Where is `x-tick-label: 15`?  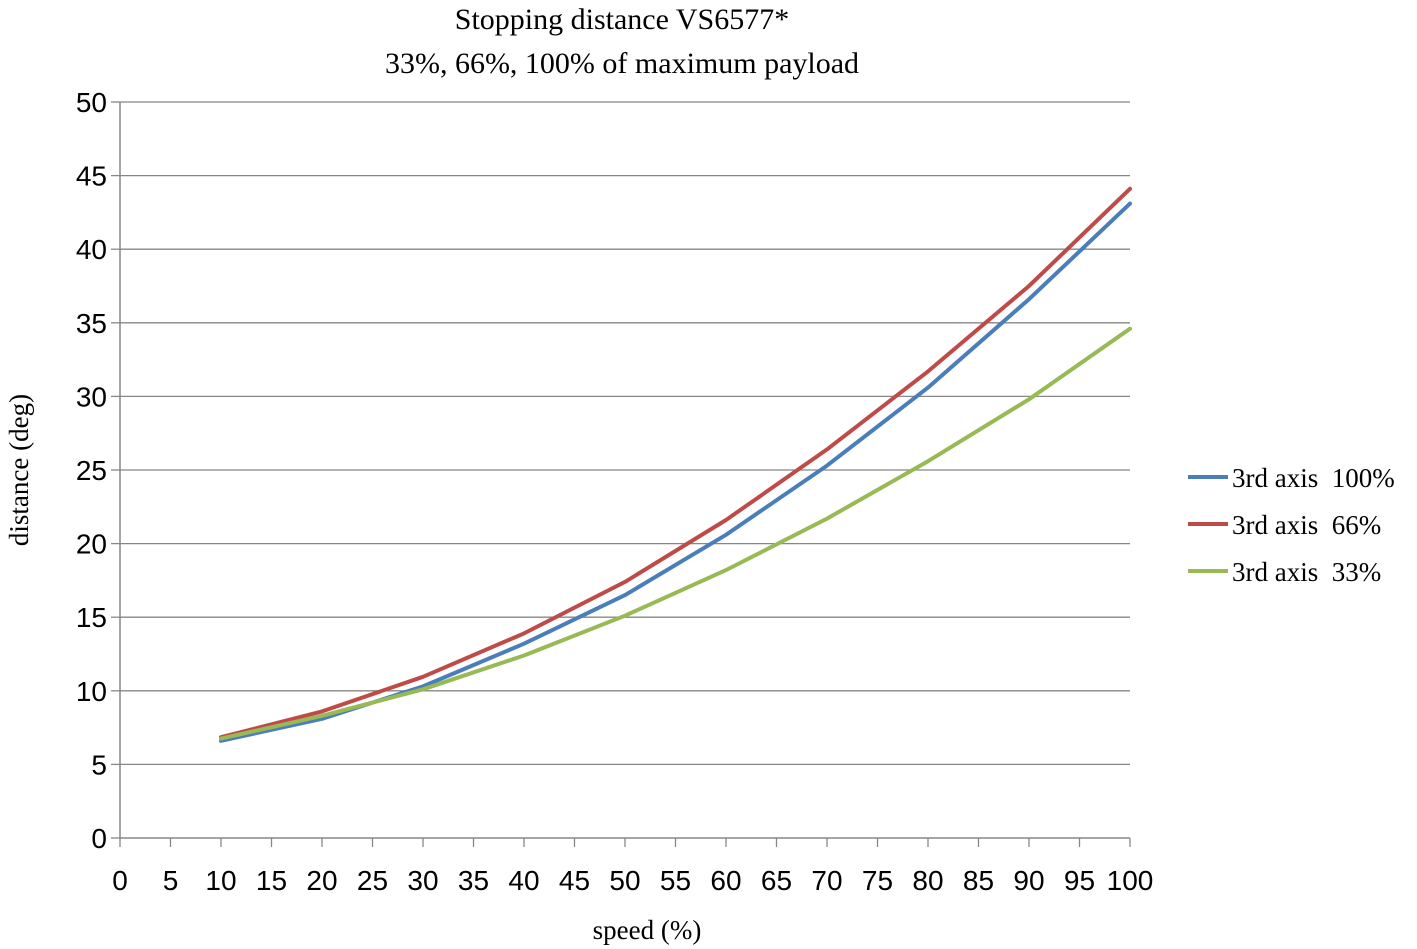 x-tick-label: 15 is located at coordinates (271, 880).